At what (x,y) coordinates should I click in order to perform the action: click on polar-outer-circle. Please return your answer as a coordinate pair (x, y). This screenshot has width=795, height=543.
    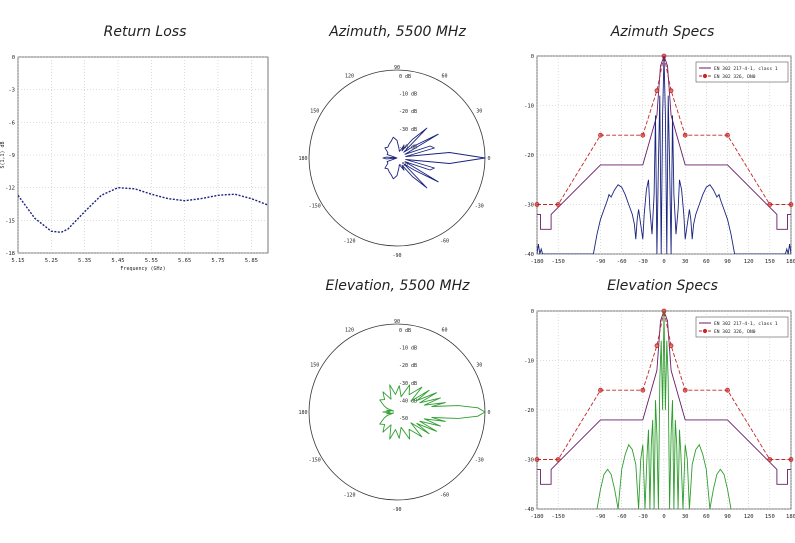
    Looking at the image, I should click on (397, 412).